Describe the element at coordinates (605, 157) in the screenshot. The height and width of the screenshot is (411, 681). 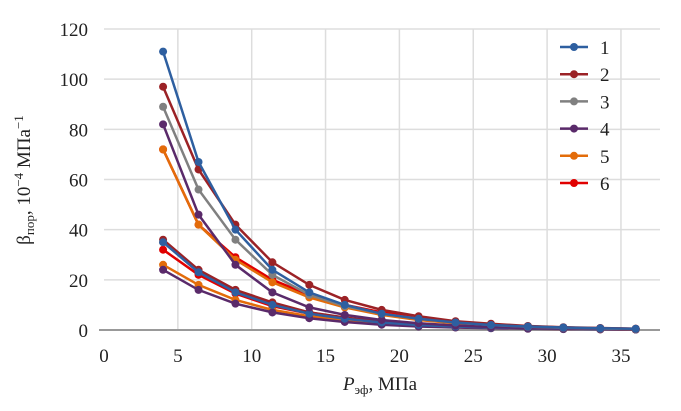
I see `legend-label: 5` at that location.